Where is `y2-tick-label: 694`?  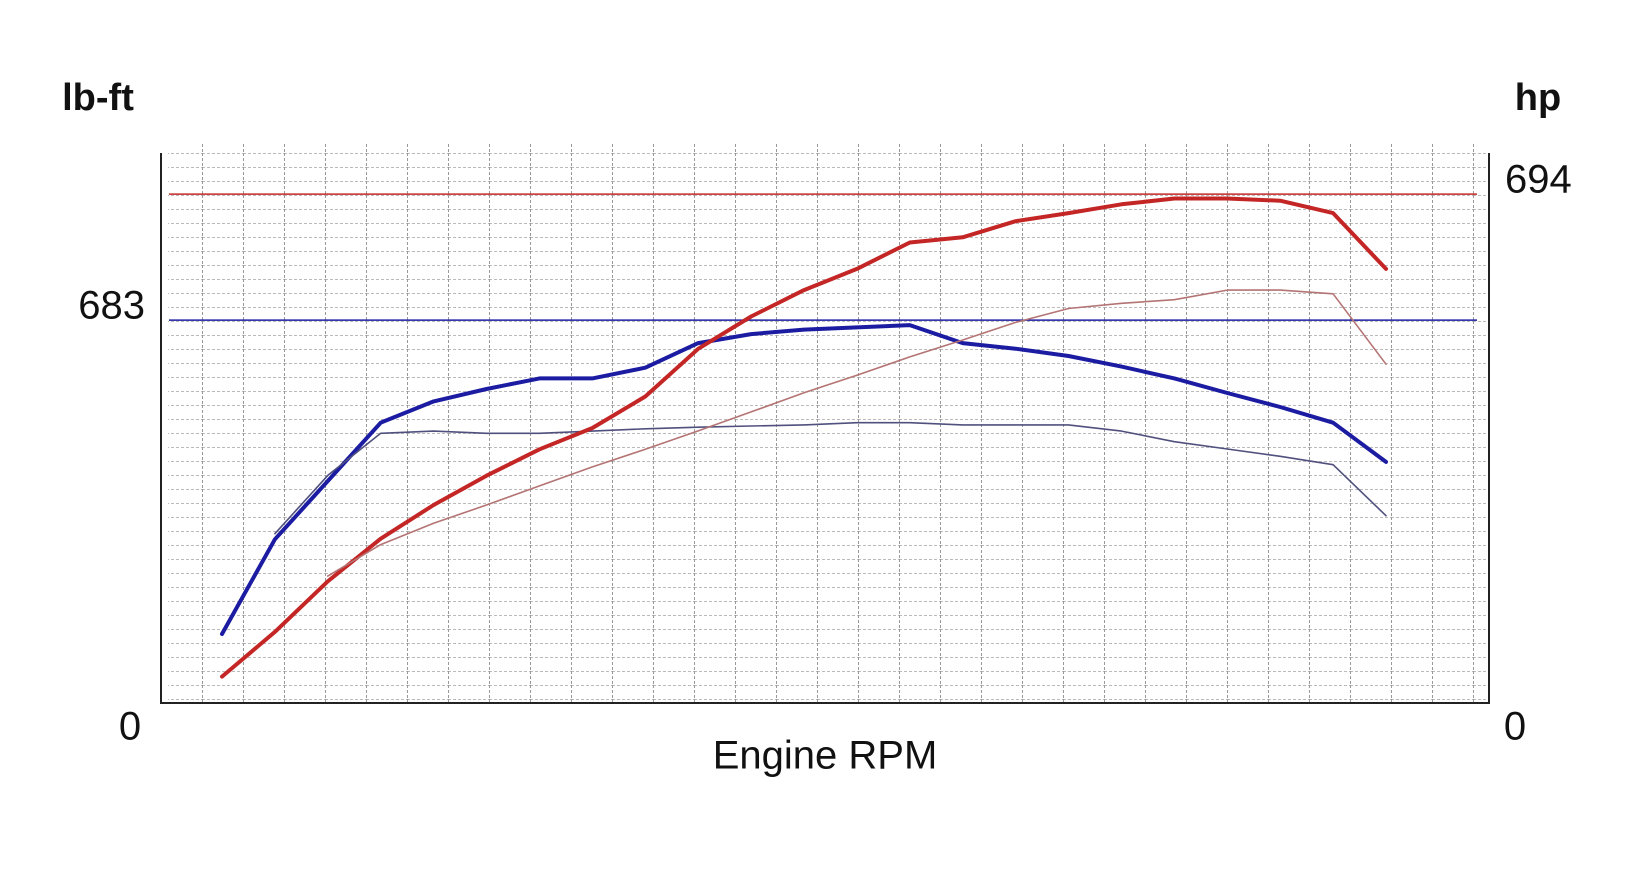
y2-tick-label: 694 is located at coordinates (1538, 180).